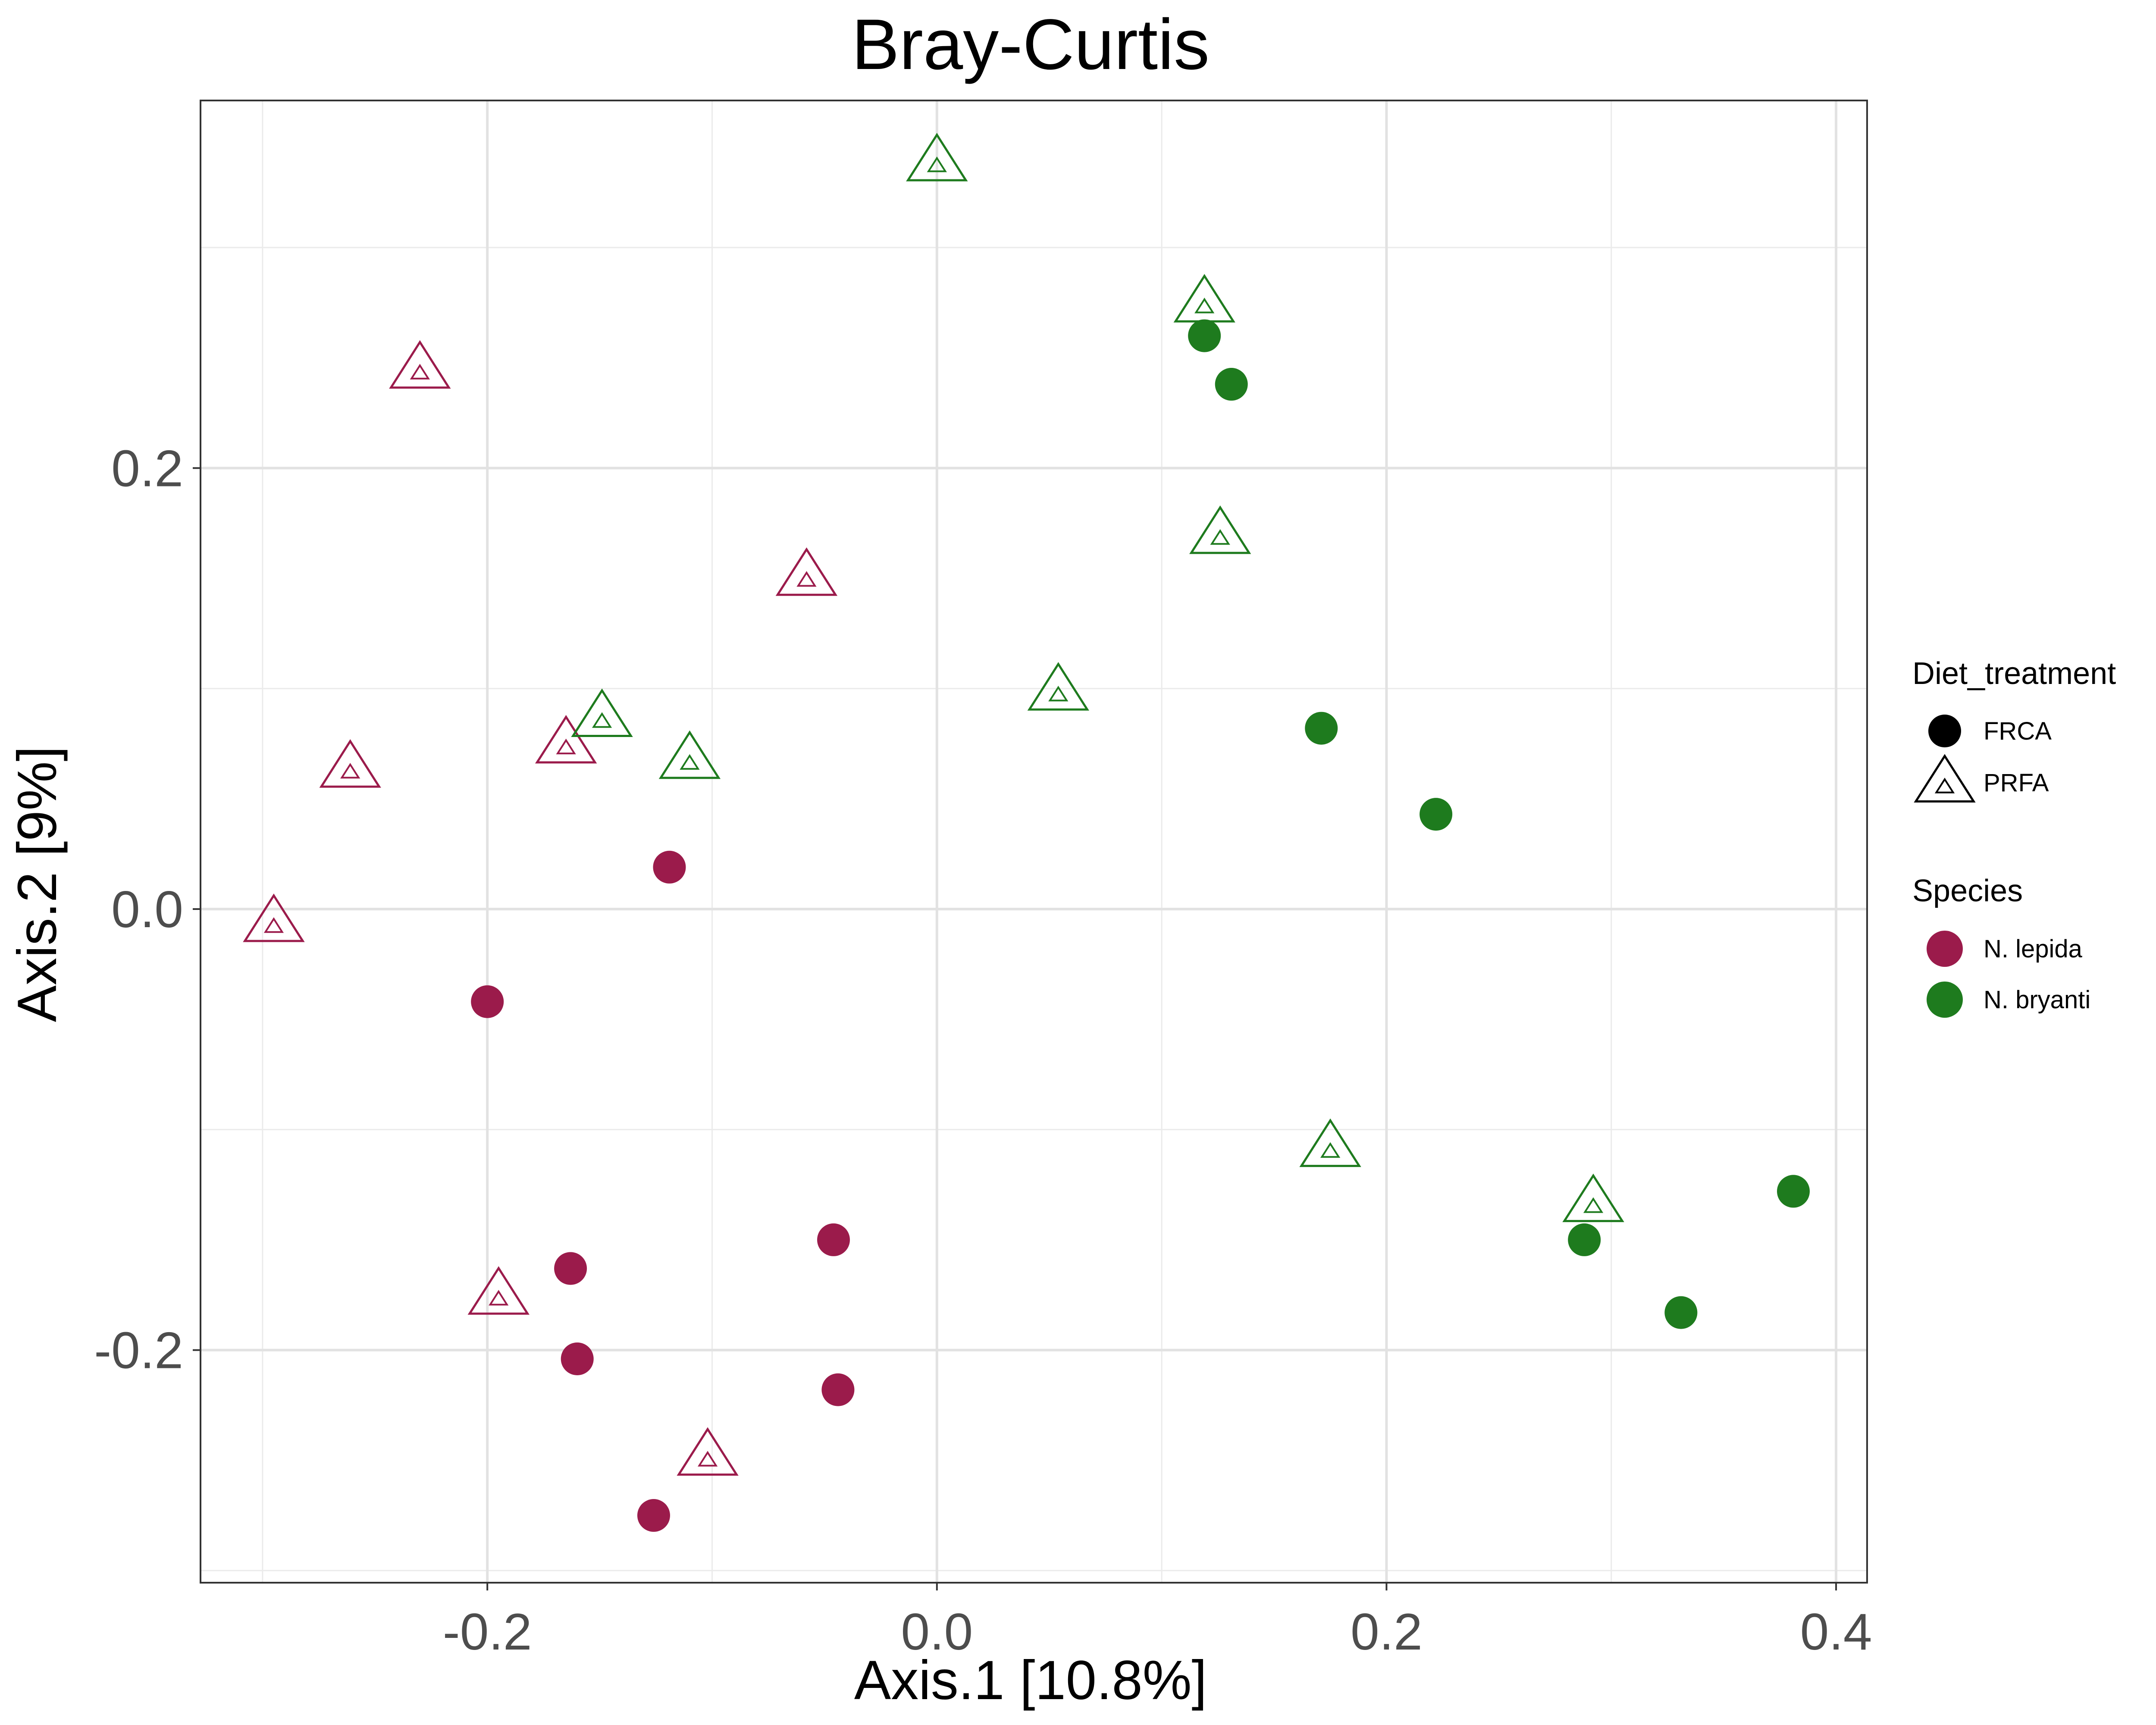  I want to click on x-tick-label: 0.2, so click(1387, 1632).